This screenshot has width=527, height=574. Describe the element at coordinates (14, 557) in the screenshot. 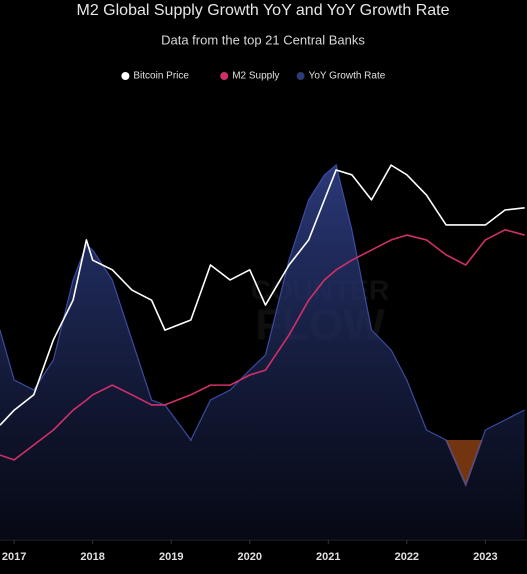

I see `x-tick-label: 2017` at that location.